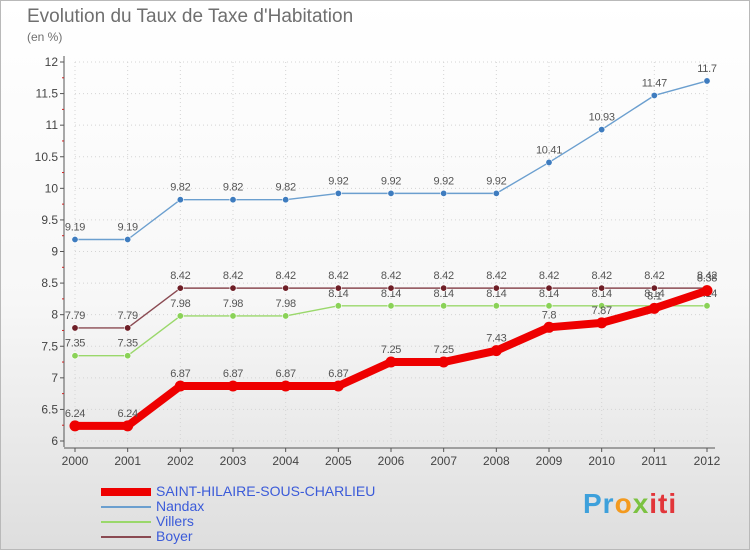  I want to click on x-tick-label: 2009, so click(549, 461).